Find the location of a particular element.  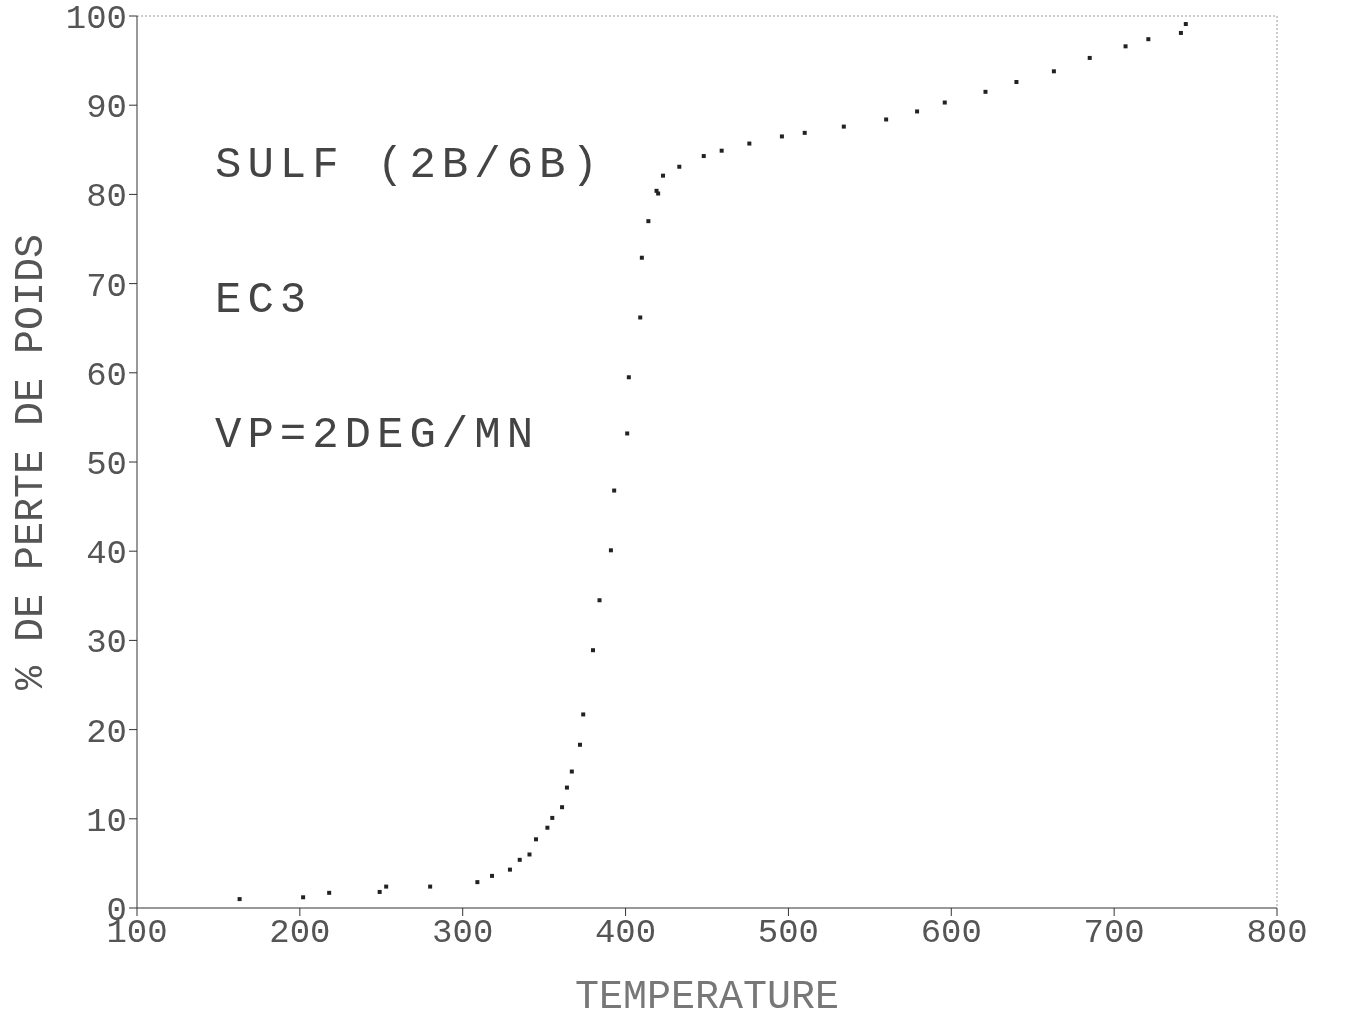

y-tick-label: 20 is located at coordinates (106, 732).